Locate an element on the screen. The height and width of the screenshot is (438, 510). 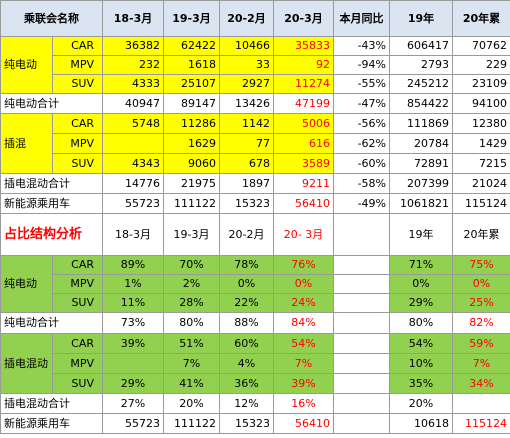
share-value-cell is located at coordinates (133, 363).